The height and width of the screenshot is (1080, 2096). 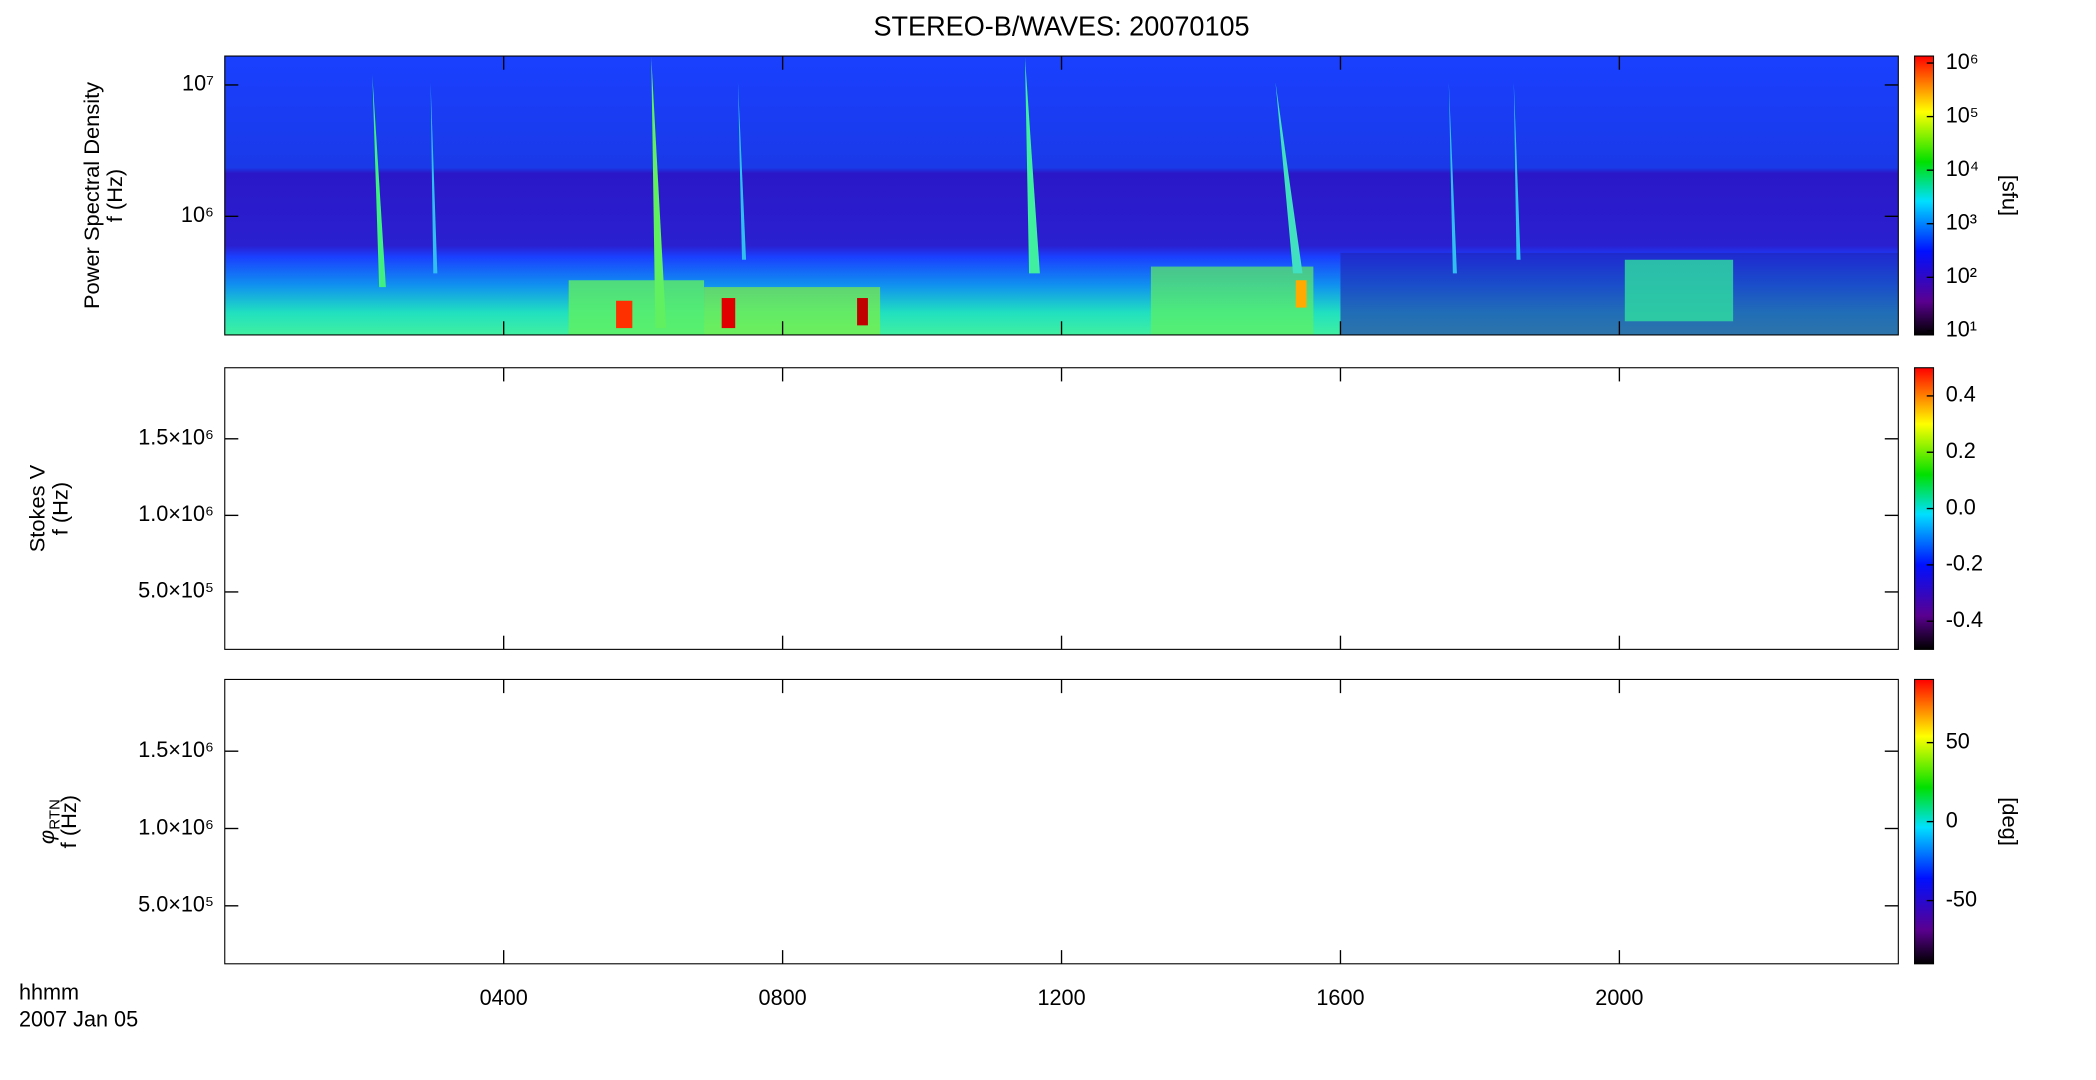 What do you see at coordinates (783, 997) in the screenshot?
I see `x-tick-label: 0800` at bounding box center [783, 997].